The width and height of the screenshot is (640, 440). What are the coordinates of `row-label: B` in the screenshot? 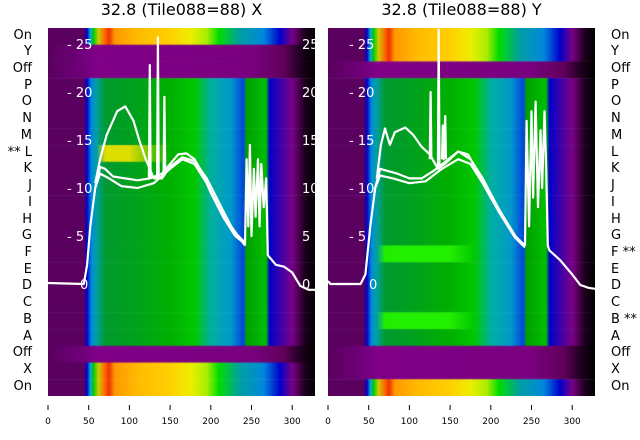 It's located at (27, 319).